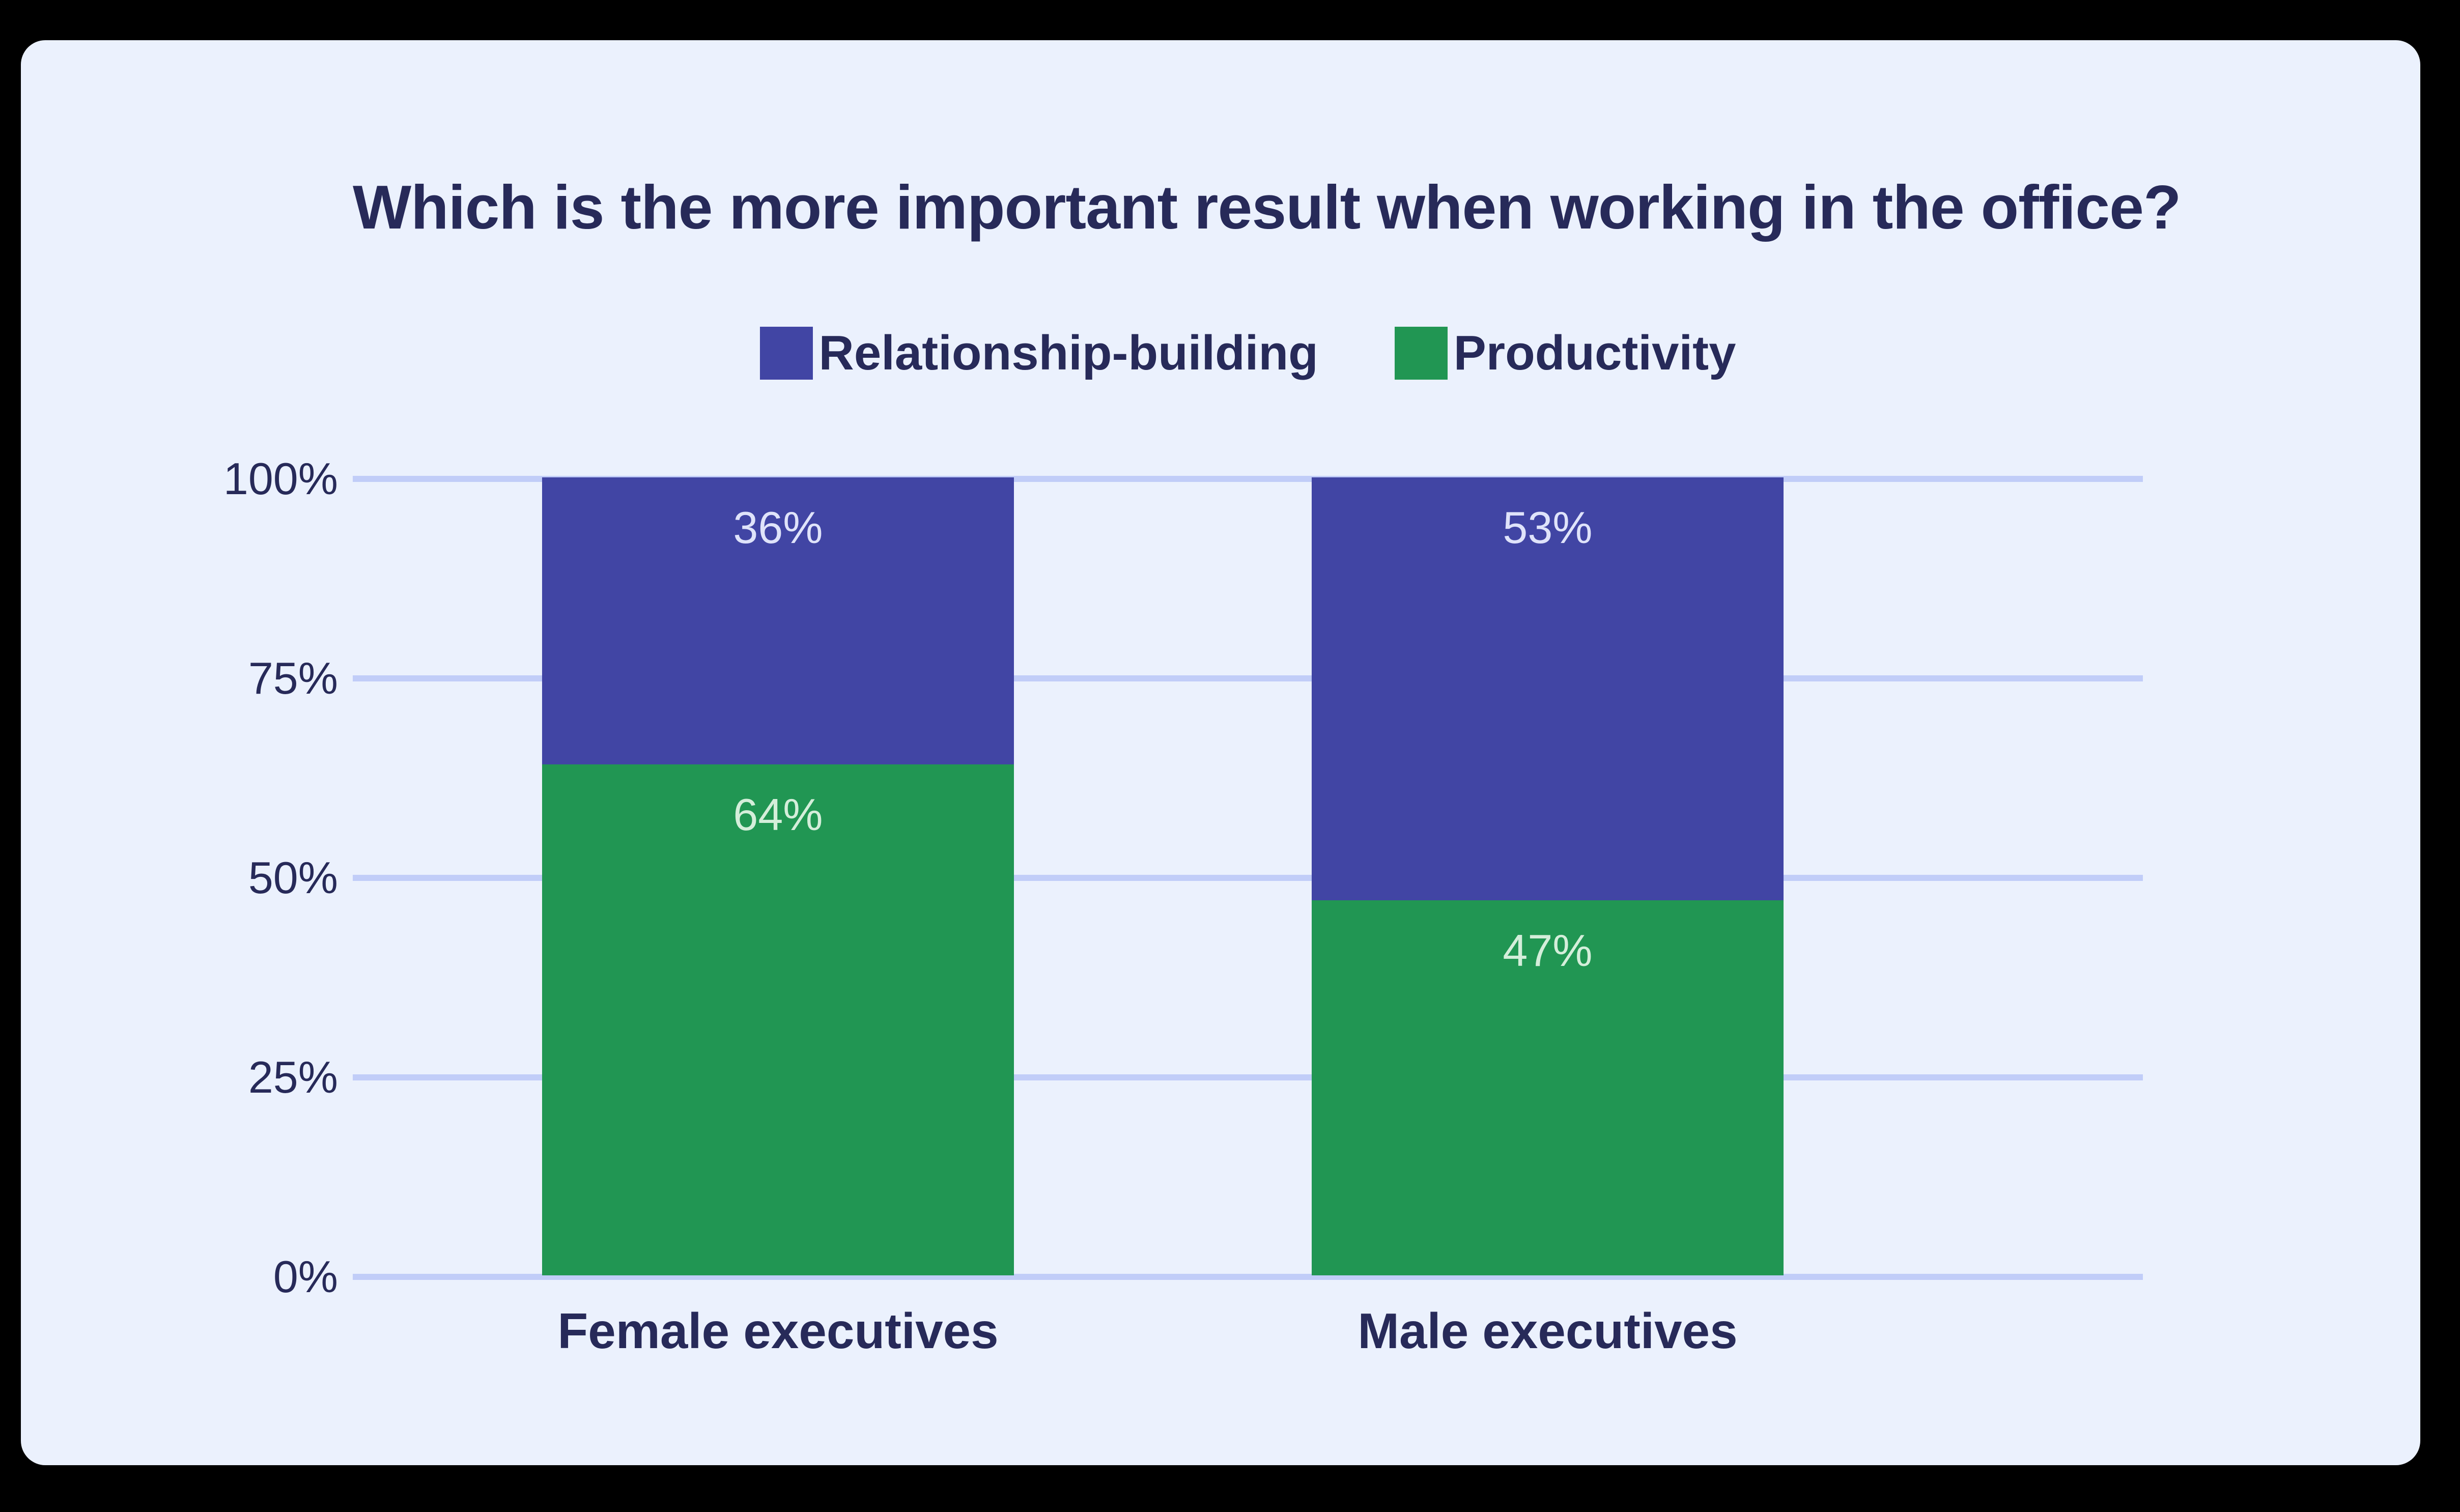 This screenshot has width=2460, height=1512. I want to click on legend-item-label: Relationship-building, so click(1068, 353).